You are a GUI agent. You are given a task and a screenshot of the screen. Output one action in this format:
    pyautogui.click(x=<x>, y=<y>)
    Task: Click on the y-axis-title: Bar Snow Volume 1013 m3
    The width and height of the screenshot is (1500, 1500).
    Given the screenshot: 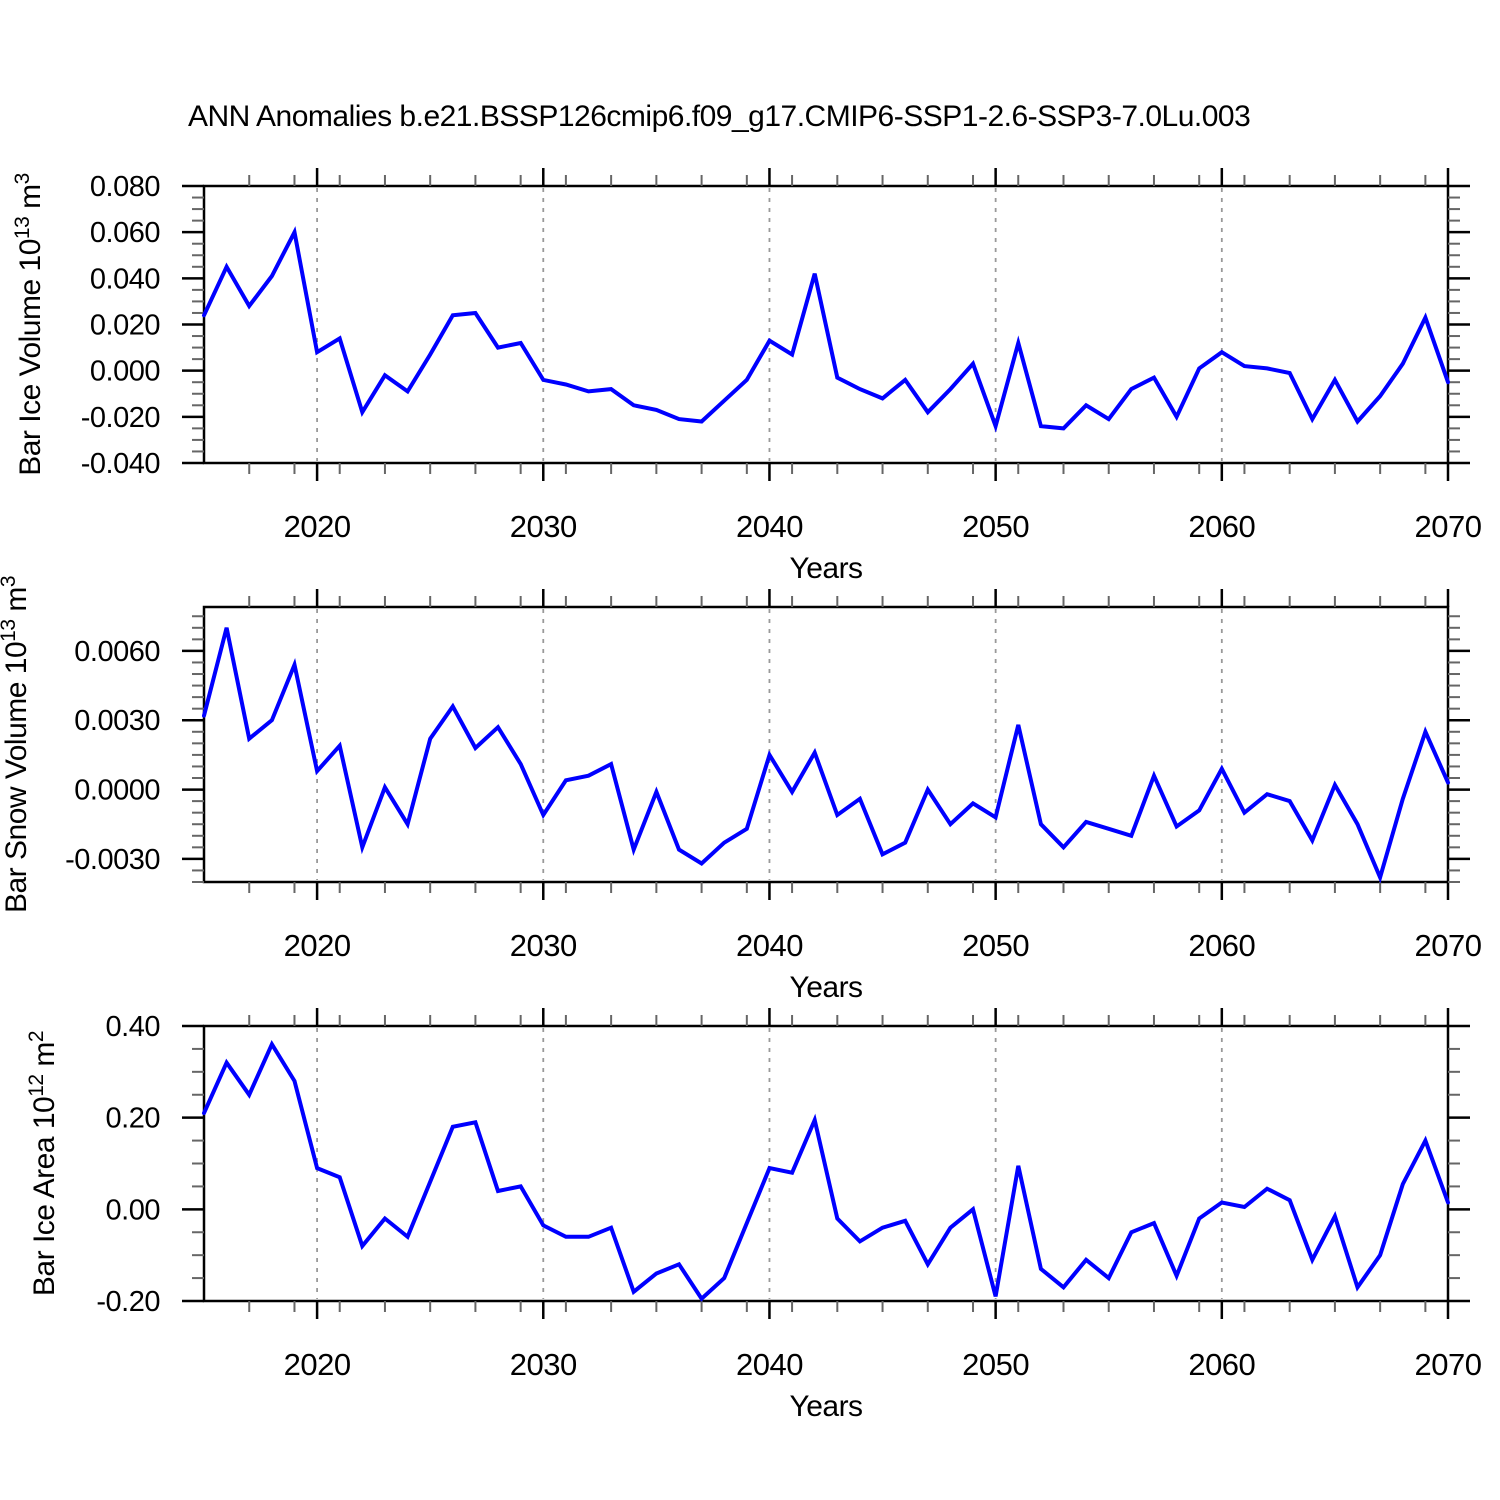 What is the action you would take?
    pyautogui.click(x=16, y=744)
    